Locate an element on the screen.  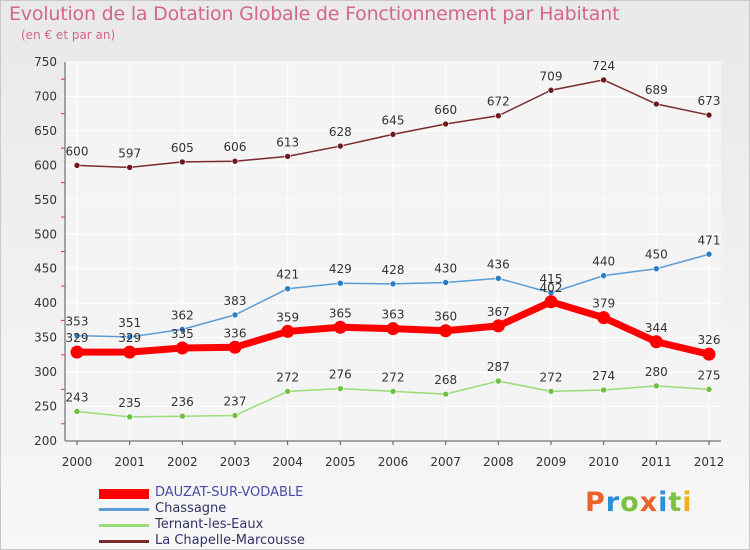
x-tick-label: 2005 is located at coordinates (340, 462).